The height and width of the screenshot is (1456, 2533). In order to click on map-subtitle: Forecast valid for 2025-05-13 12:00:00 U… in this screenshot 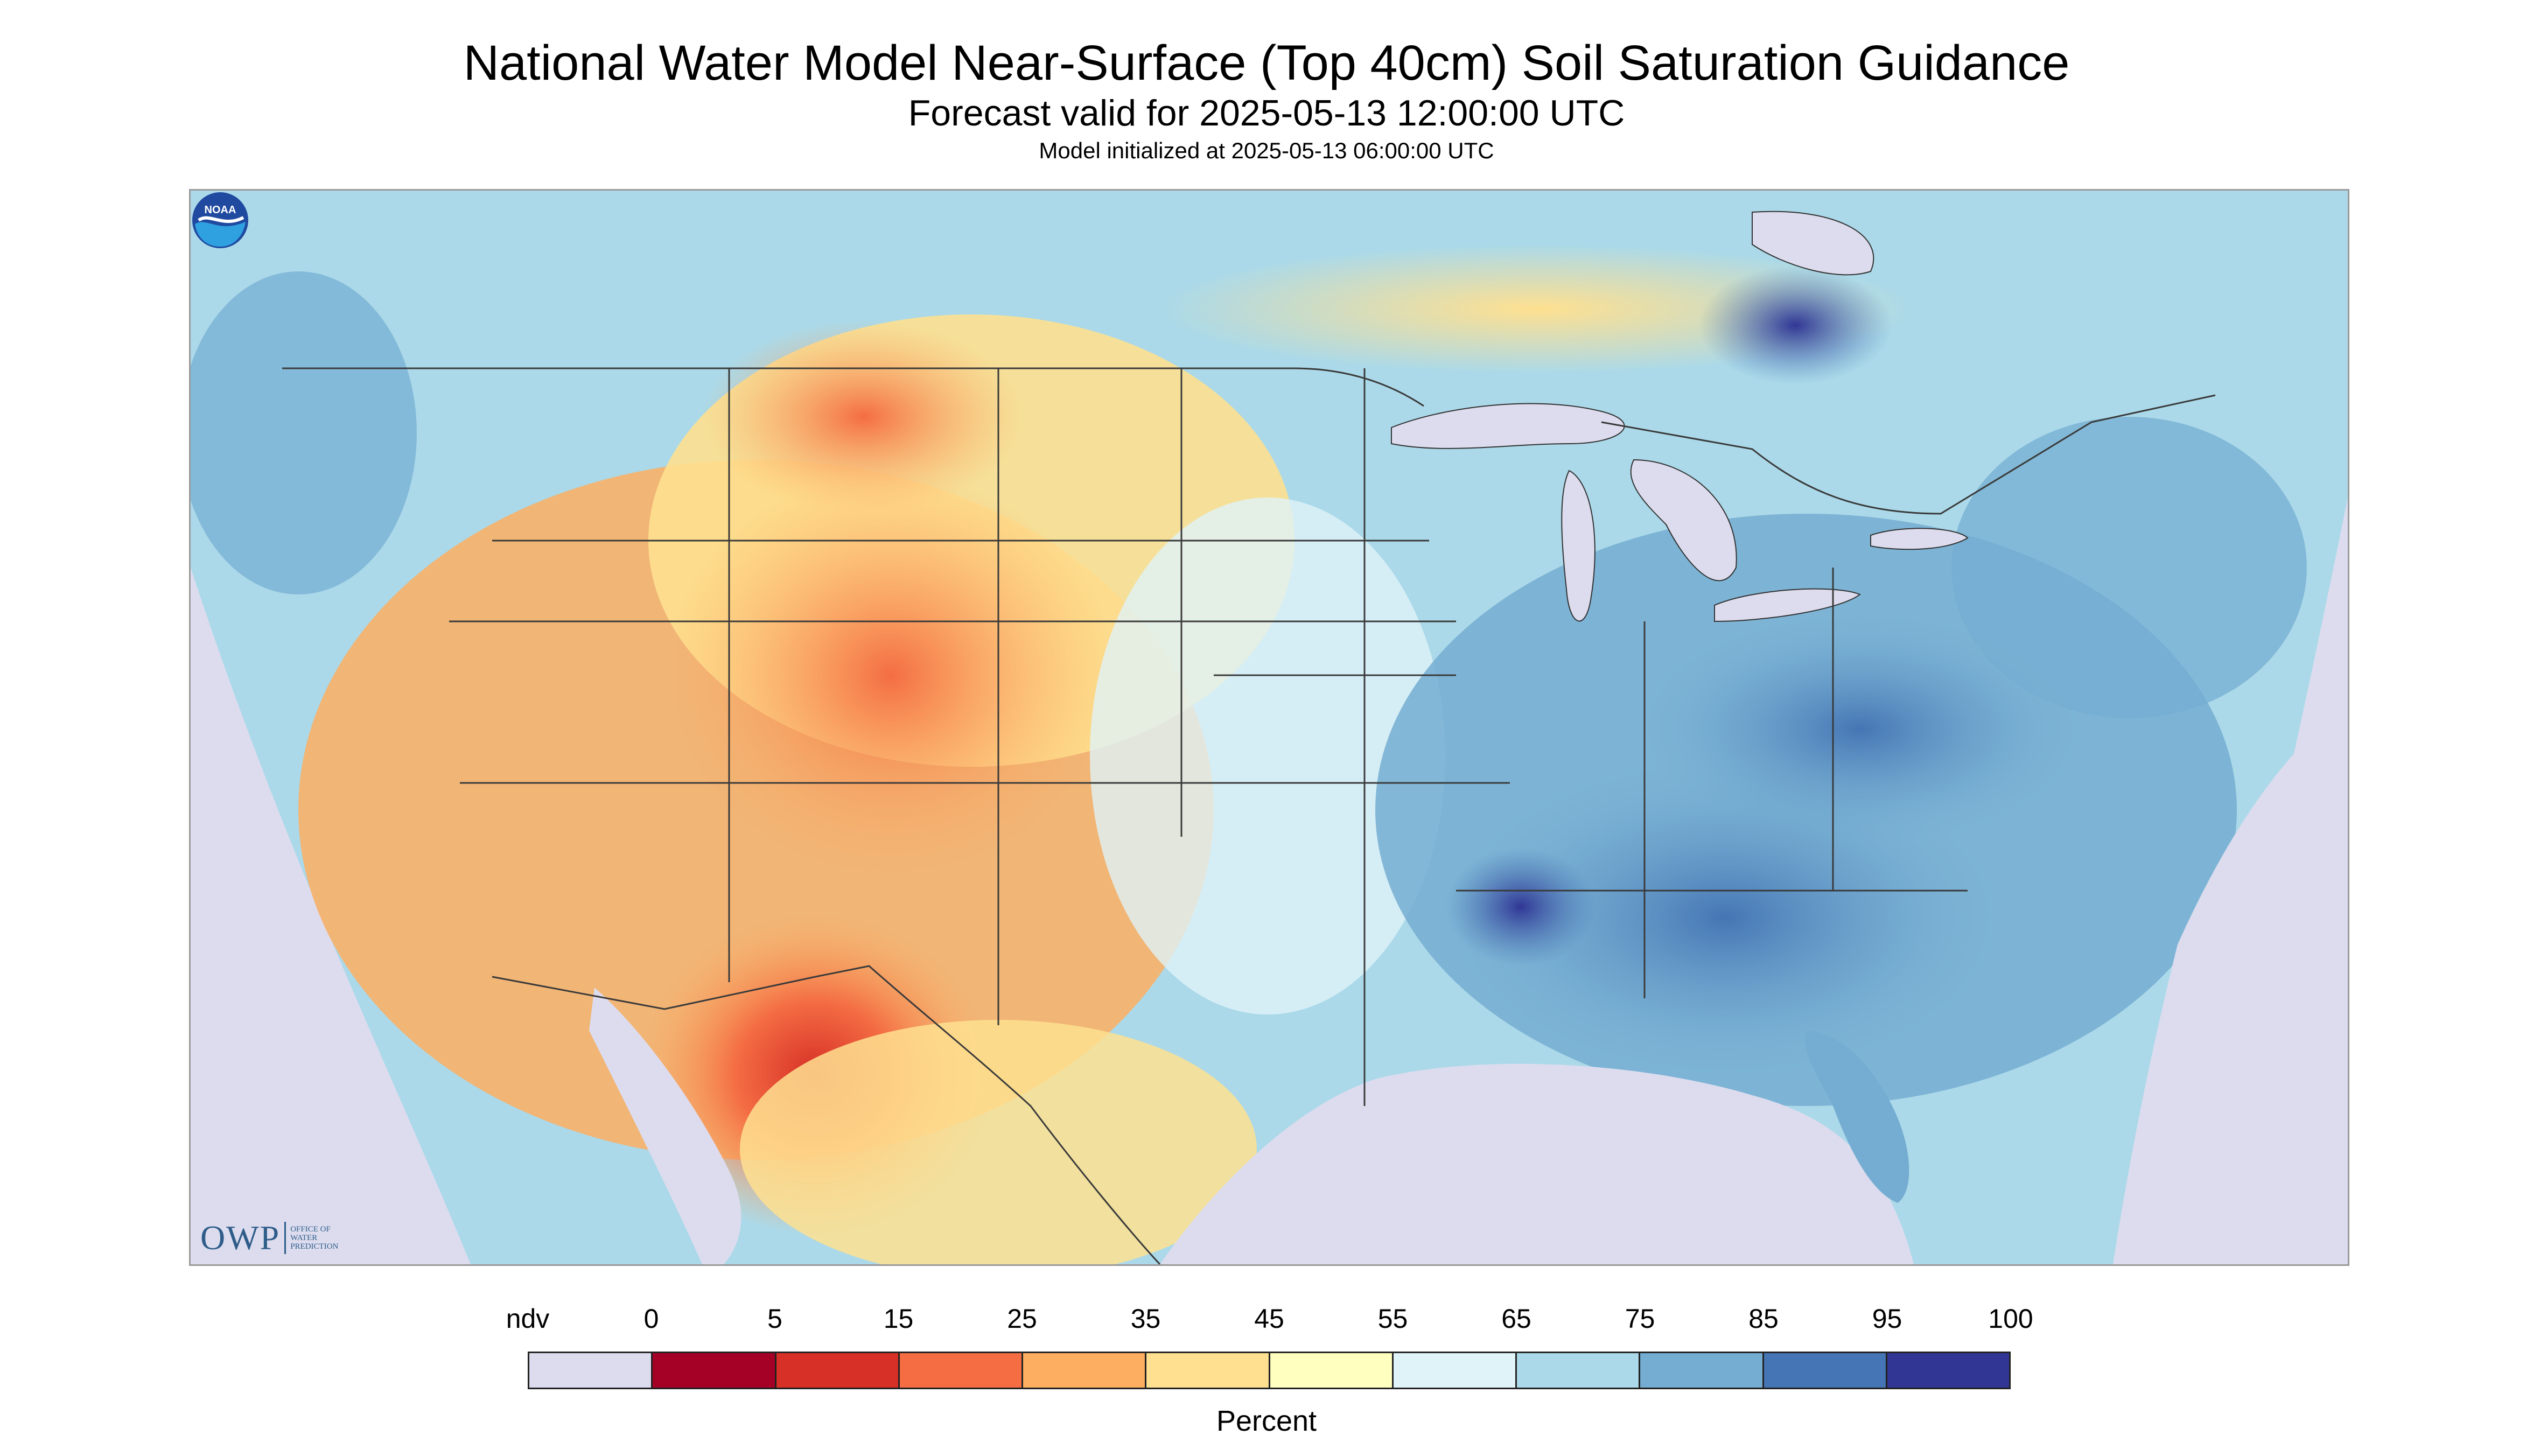, I will do `click(1266, 113)`.